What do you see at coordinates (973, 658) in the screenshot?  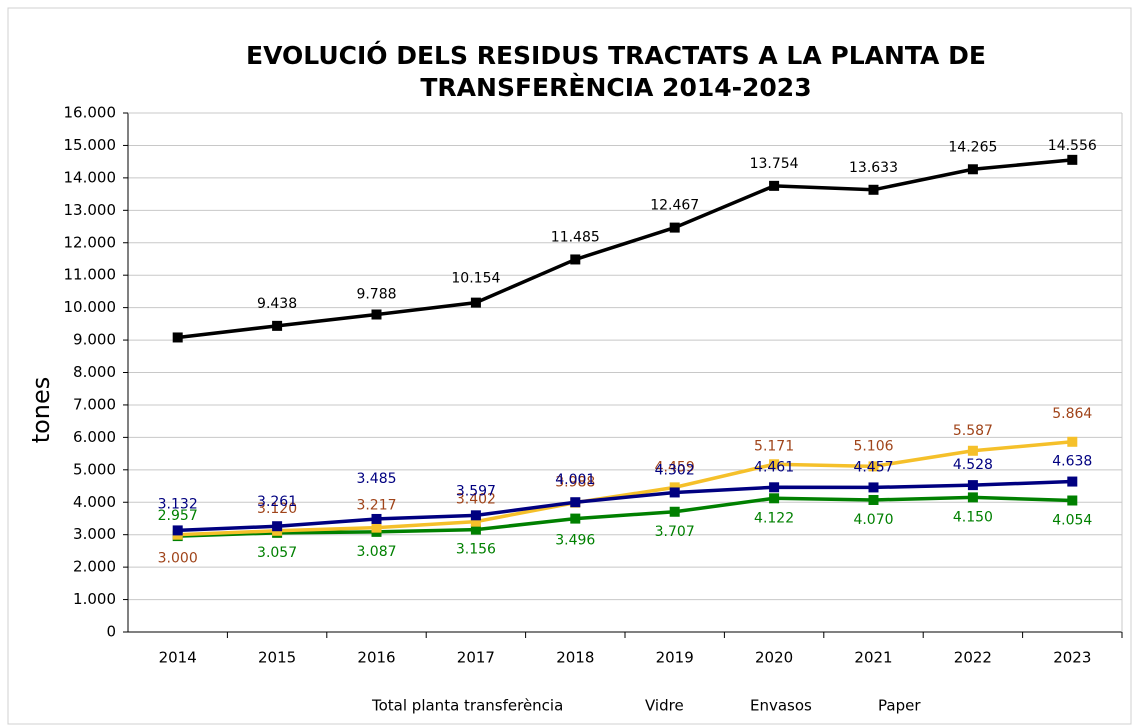 I see `x-tick-label: 2022` at bounding box center [973, 658].